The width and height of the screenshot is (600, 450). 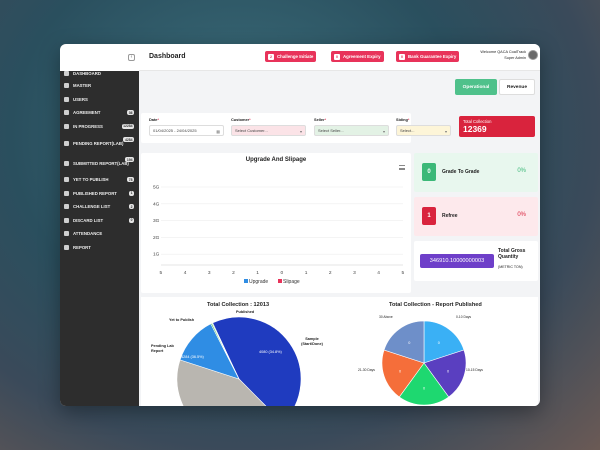 I want to click on seller-label: Seller*, so click(x=320, y=119).